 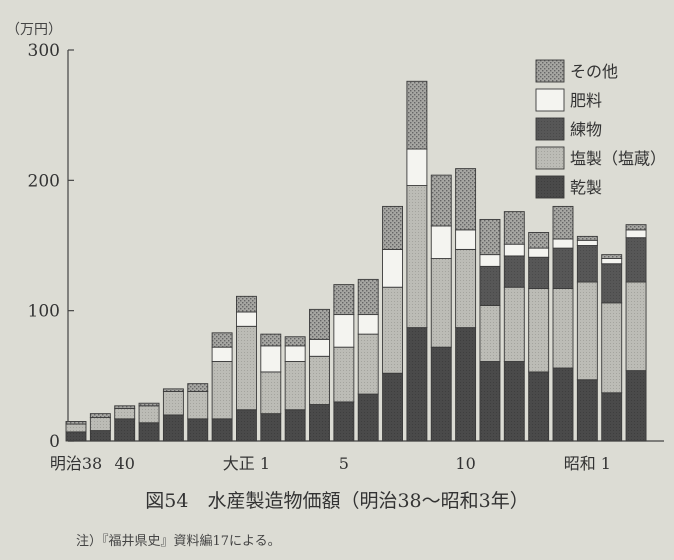 What do you see at coordinates (586, 187) in the screenshot?
I see `legend-label: 乾製` at bounding box center [586, 187].